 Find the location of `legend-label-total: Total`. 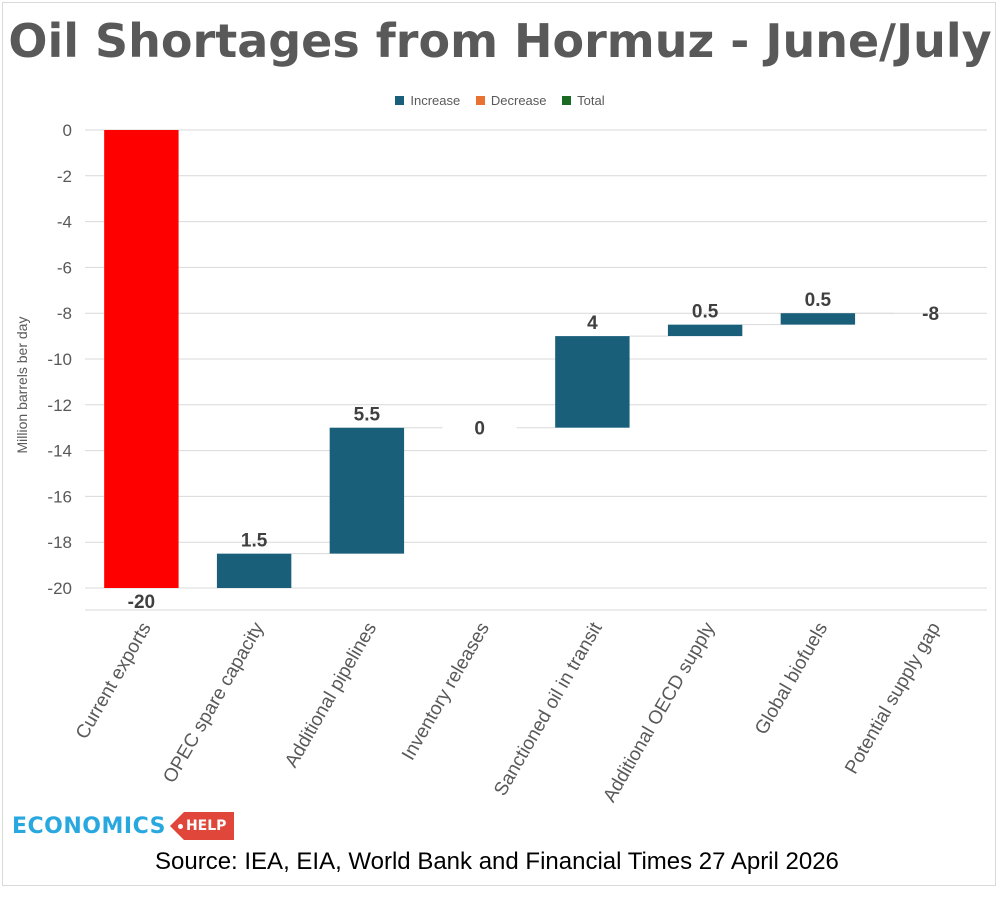

legend-label-total: Total is located at coordinates (591, 100).